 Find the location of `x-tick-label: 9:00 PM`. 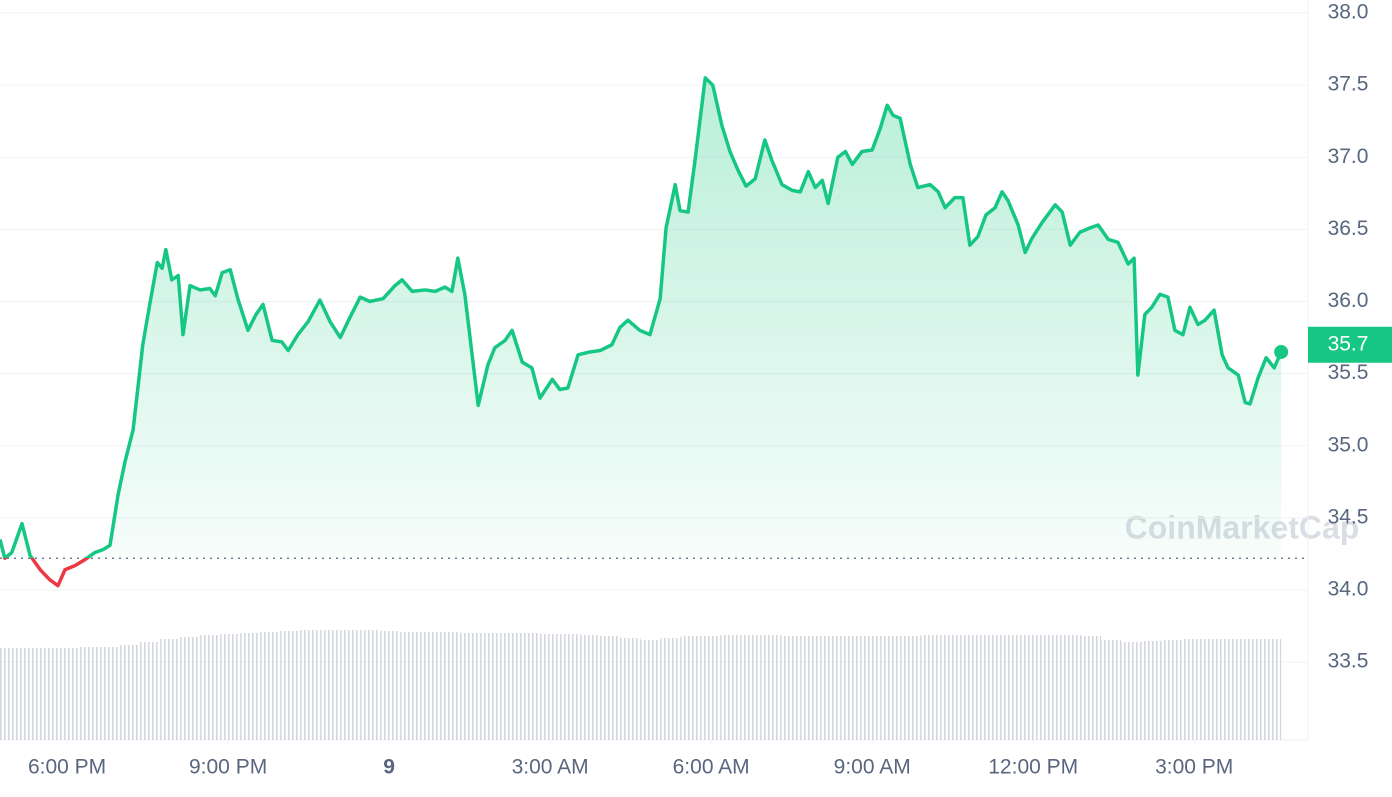

x-tick-label: 9:00 PM is located at coordinates (228, 767).